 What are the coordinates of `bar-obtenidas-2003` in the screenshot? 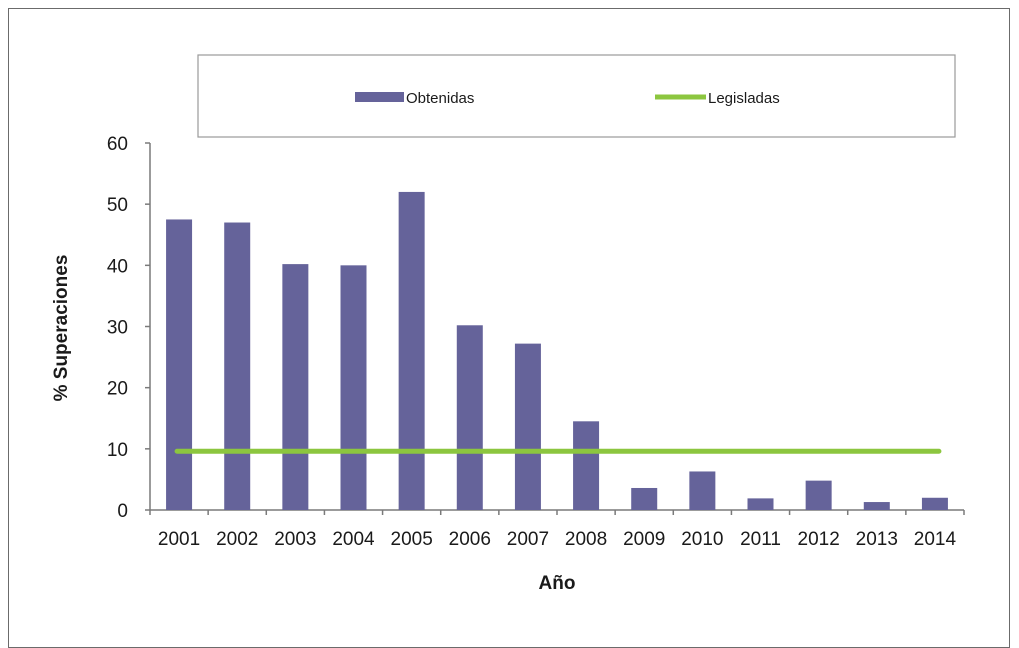 It's located at (295, 387).